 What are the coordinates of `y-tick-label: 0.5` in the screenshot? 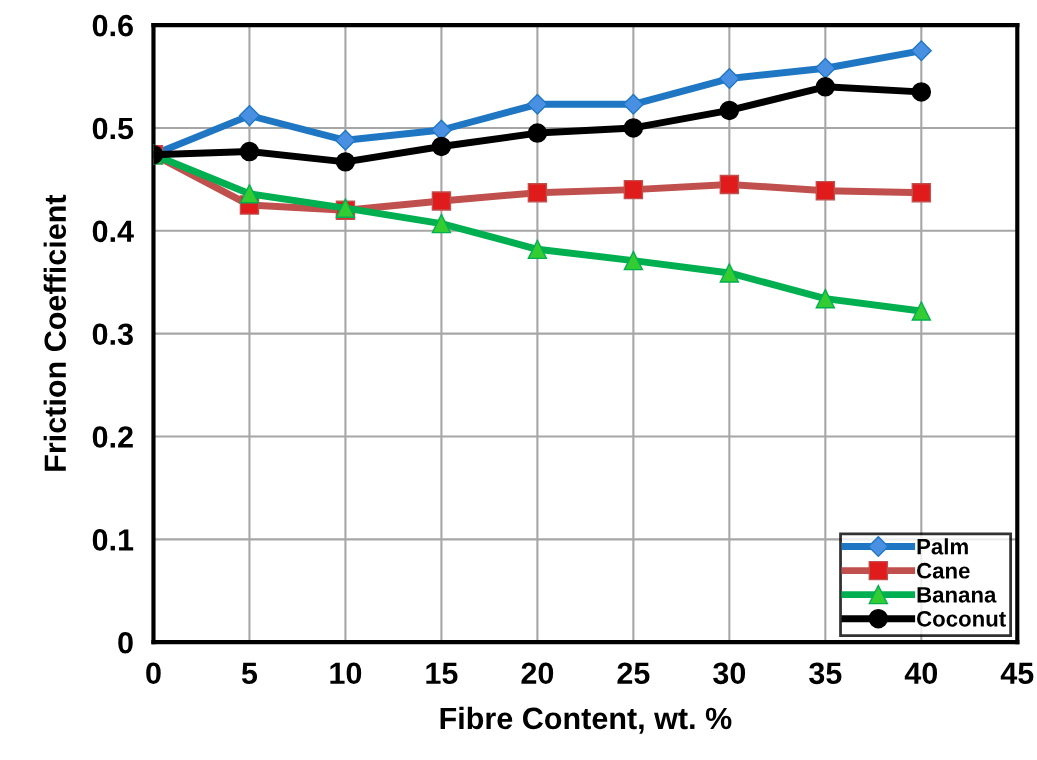 It's located at (113, 128).